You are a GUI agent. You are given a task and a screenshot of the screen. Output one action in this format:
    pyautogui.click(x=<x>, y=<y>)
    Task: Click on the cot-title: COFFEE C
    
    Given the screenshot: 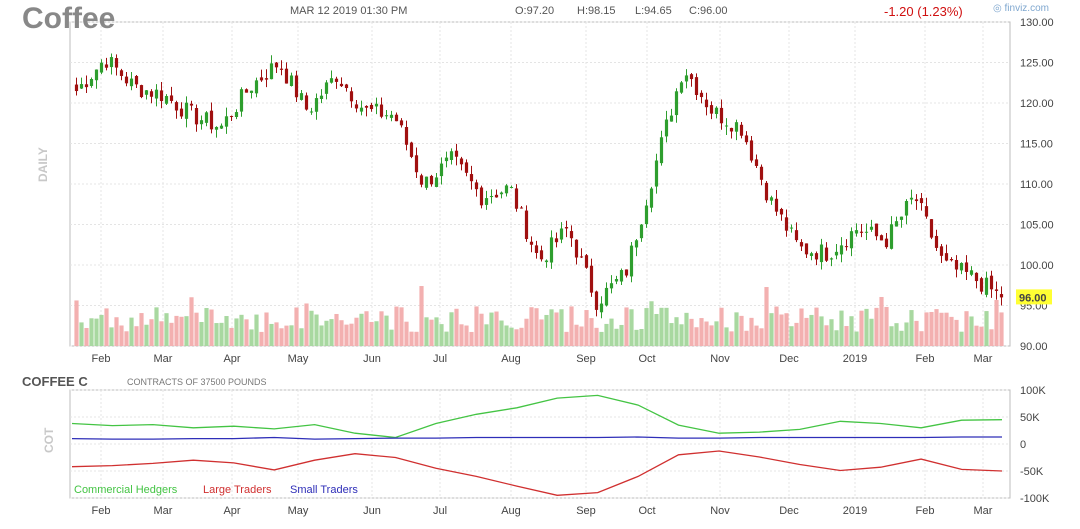 What is the action you would take?
    pyautogui.click(x=55, y=381)
    